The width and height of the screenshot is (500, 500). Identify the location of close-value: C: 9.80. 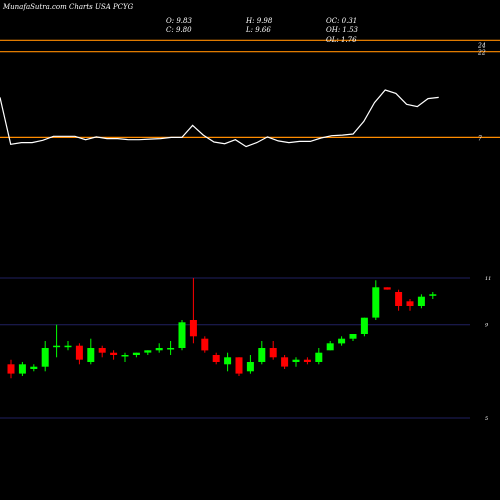
(179, 30).